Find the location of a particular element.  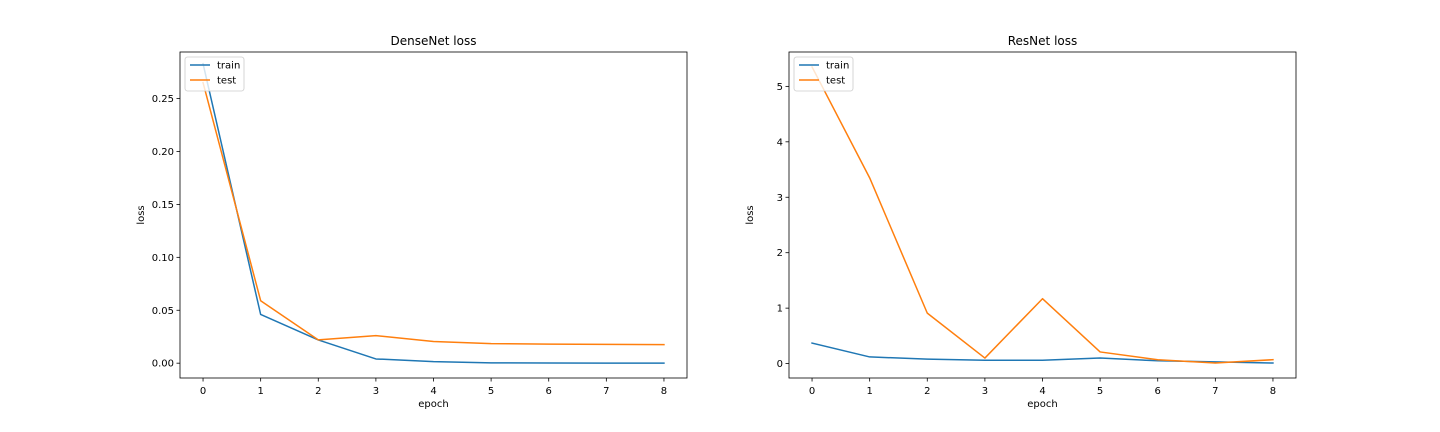

y-tick-label: 0.05 is located at coordinates (163, 311).